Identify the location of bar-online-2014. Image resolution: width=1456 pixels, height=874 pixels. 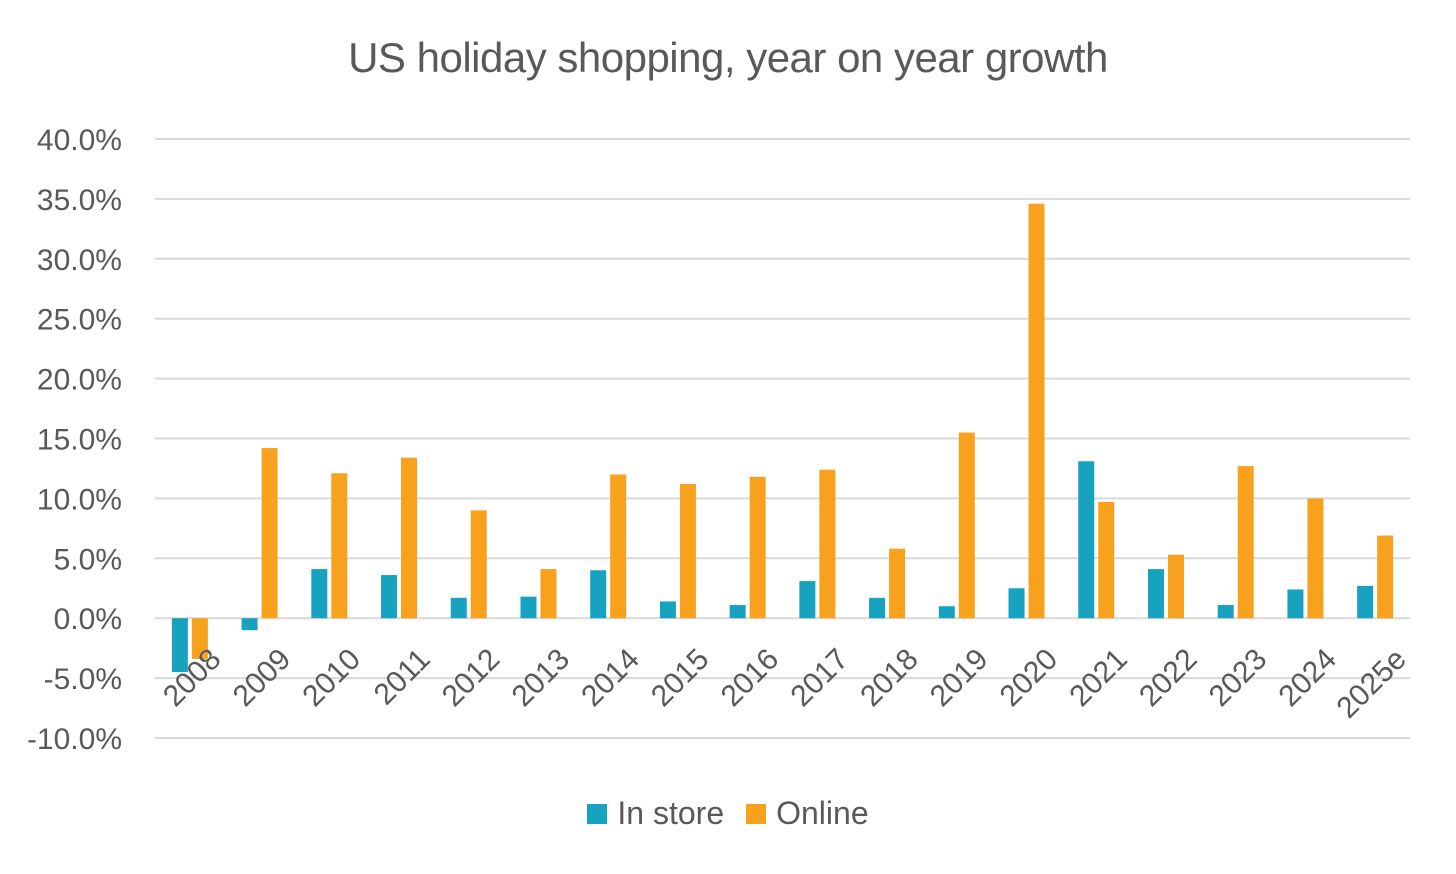
(618, 546).